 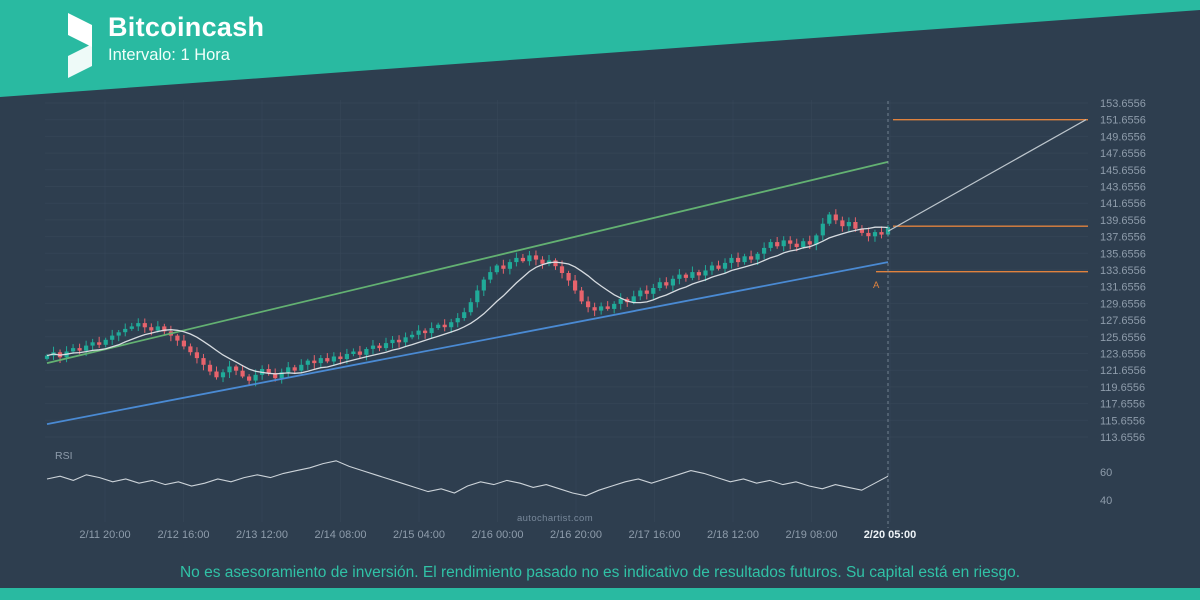 What do you see at coordinates (1106, 501) in the screenshot?
I see `rsi-axis-label: 40` at bounding box center [1106, 501].